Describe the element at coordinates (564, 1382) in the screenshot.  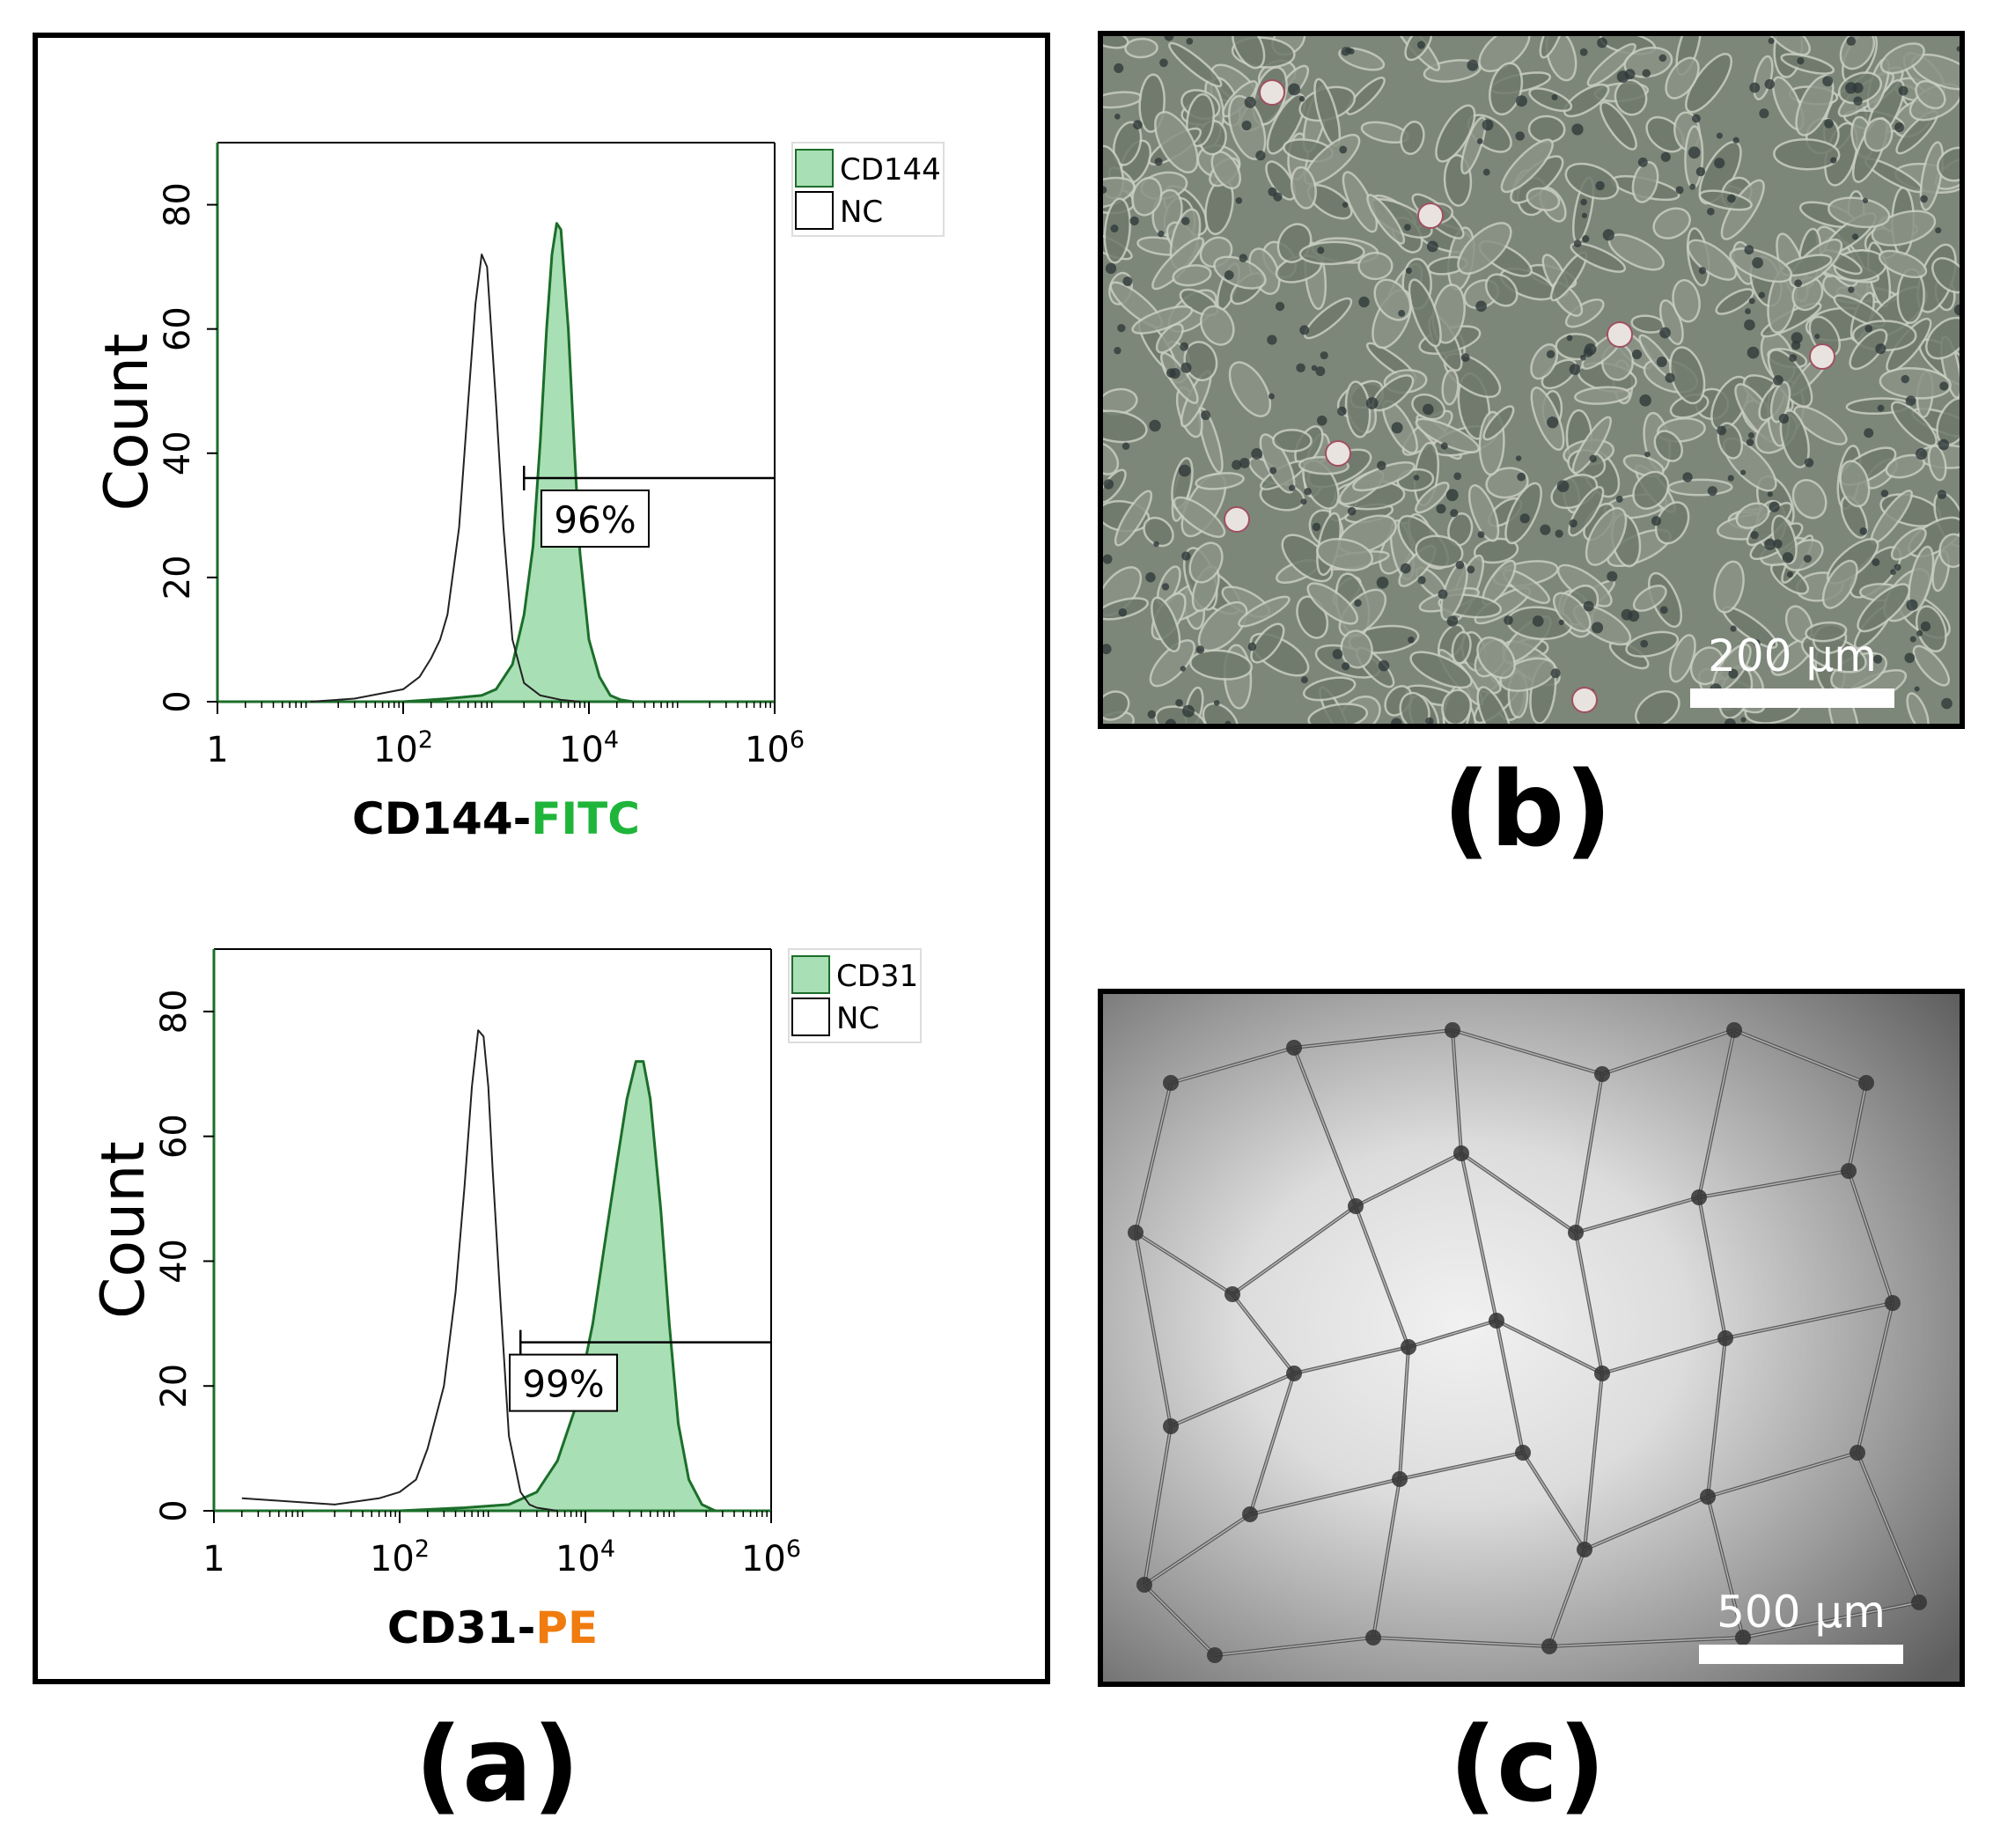
I see `gate-label-box` at that location.